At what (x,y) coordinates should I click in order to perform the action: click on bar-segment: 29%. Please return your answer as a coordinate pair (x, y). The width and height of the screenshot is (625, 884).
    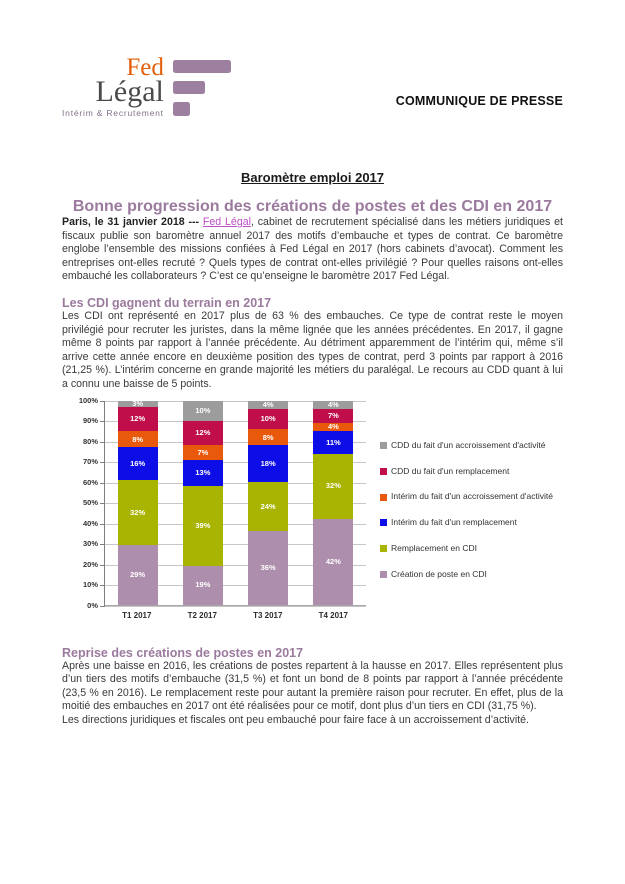
    Looking at the image, I should click on (137, 575).